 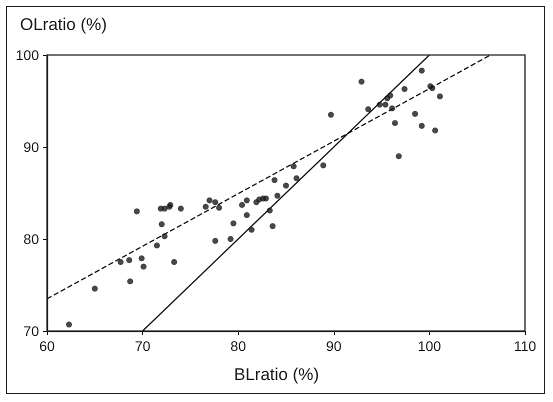 I want to click on x-tick-label: 70, so click(x=142, y=346).